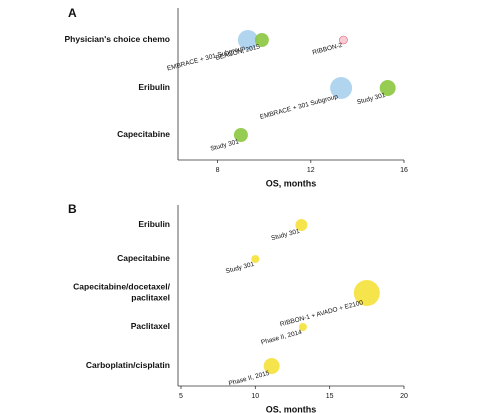 The image size is (477, 413). What do you see at coordinates (404, 396) in the screenshot?
I see `x-tick-label: 20` at bounding box center [404, 396].